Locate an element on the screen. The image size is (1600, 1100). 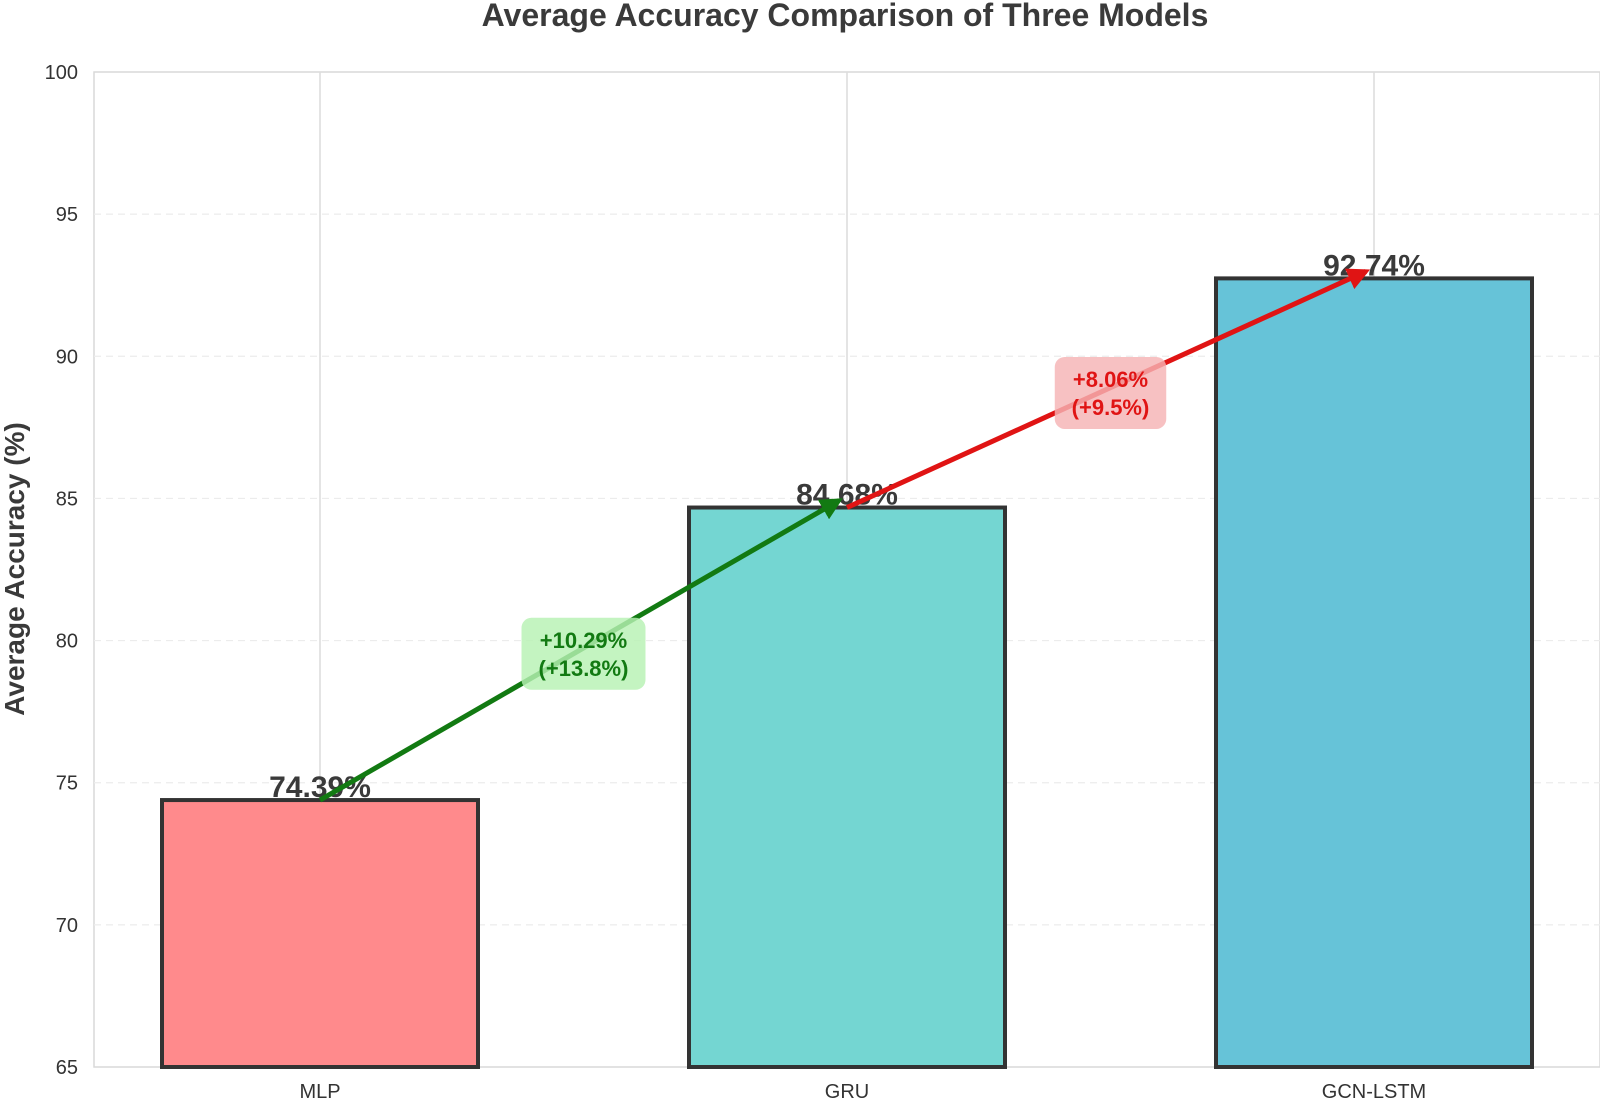
y-tick-label: 70 is located at coordinates (67, 926).